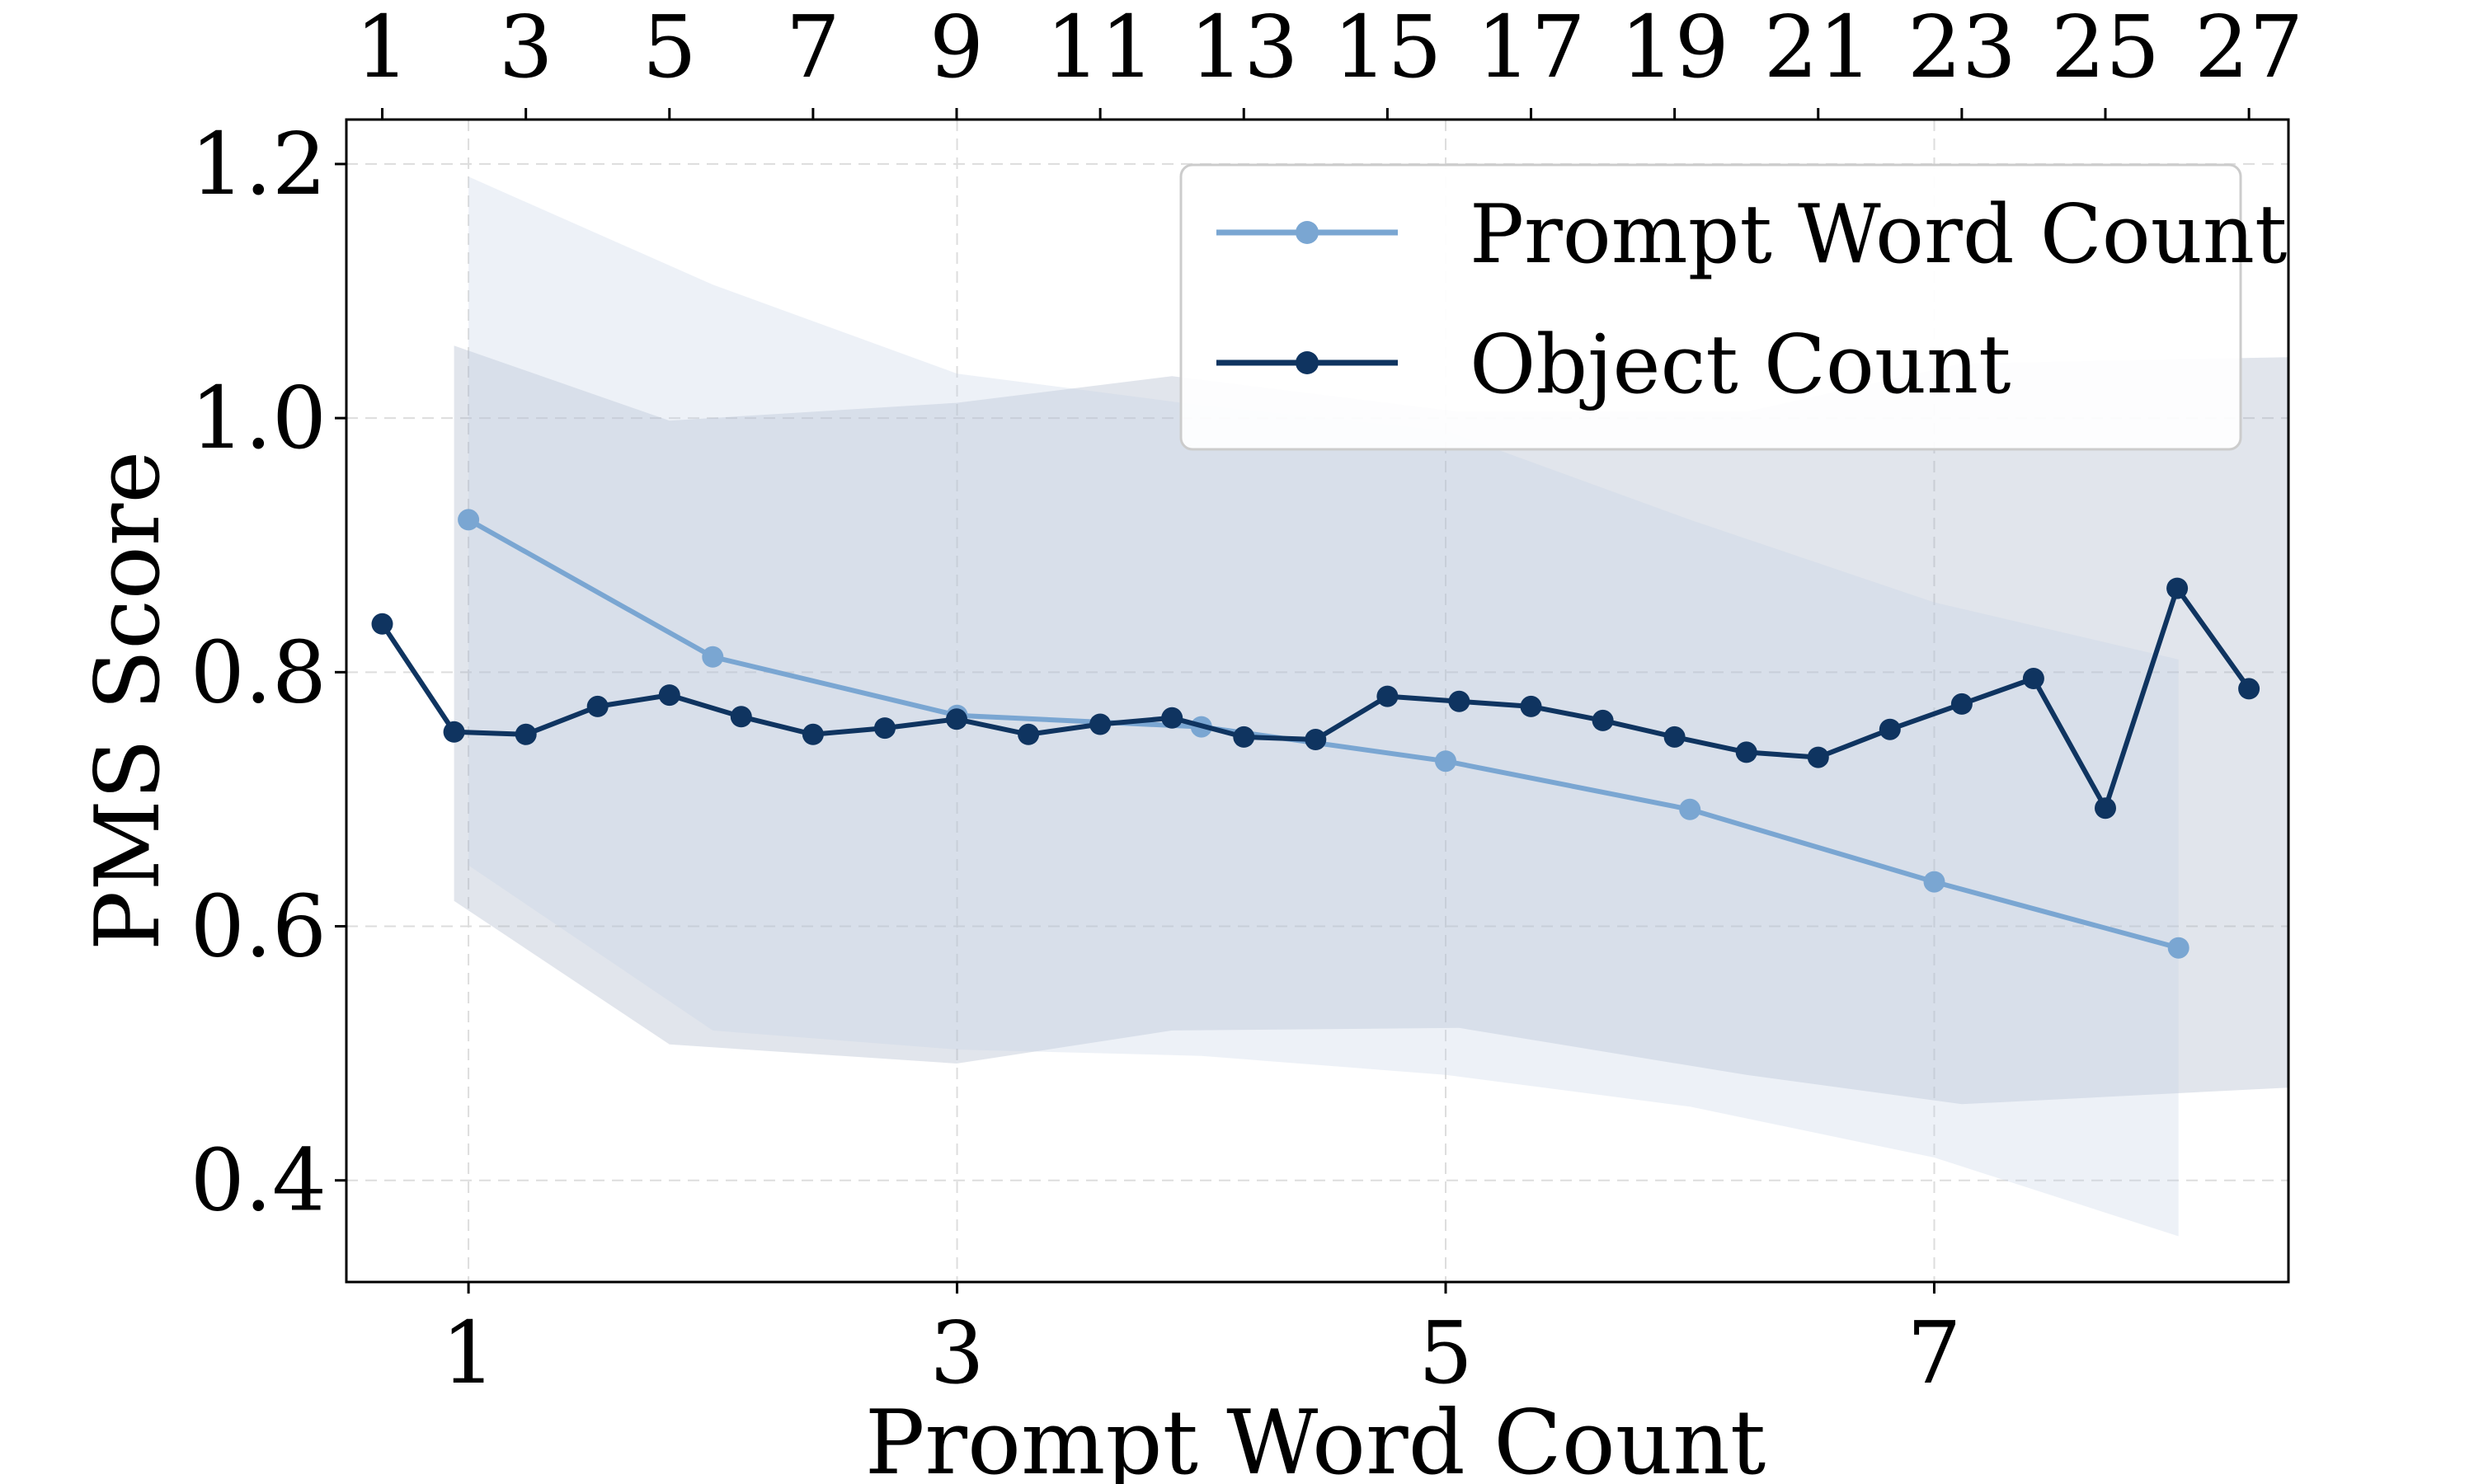  Describe the element at coordinates (1387, 48) in the screenshot. I see `top-x-tick-label: 15` at that location.